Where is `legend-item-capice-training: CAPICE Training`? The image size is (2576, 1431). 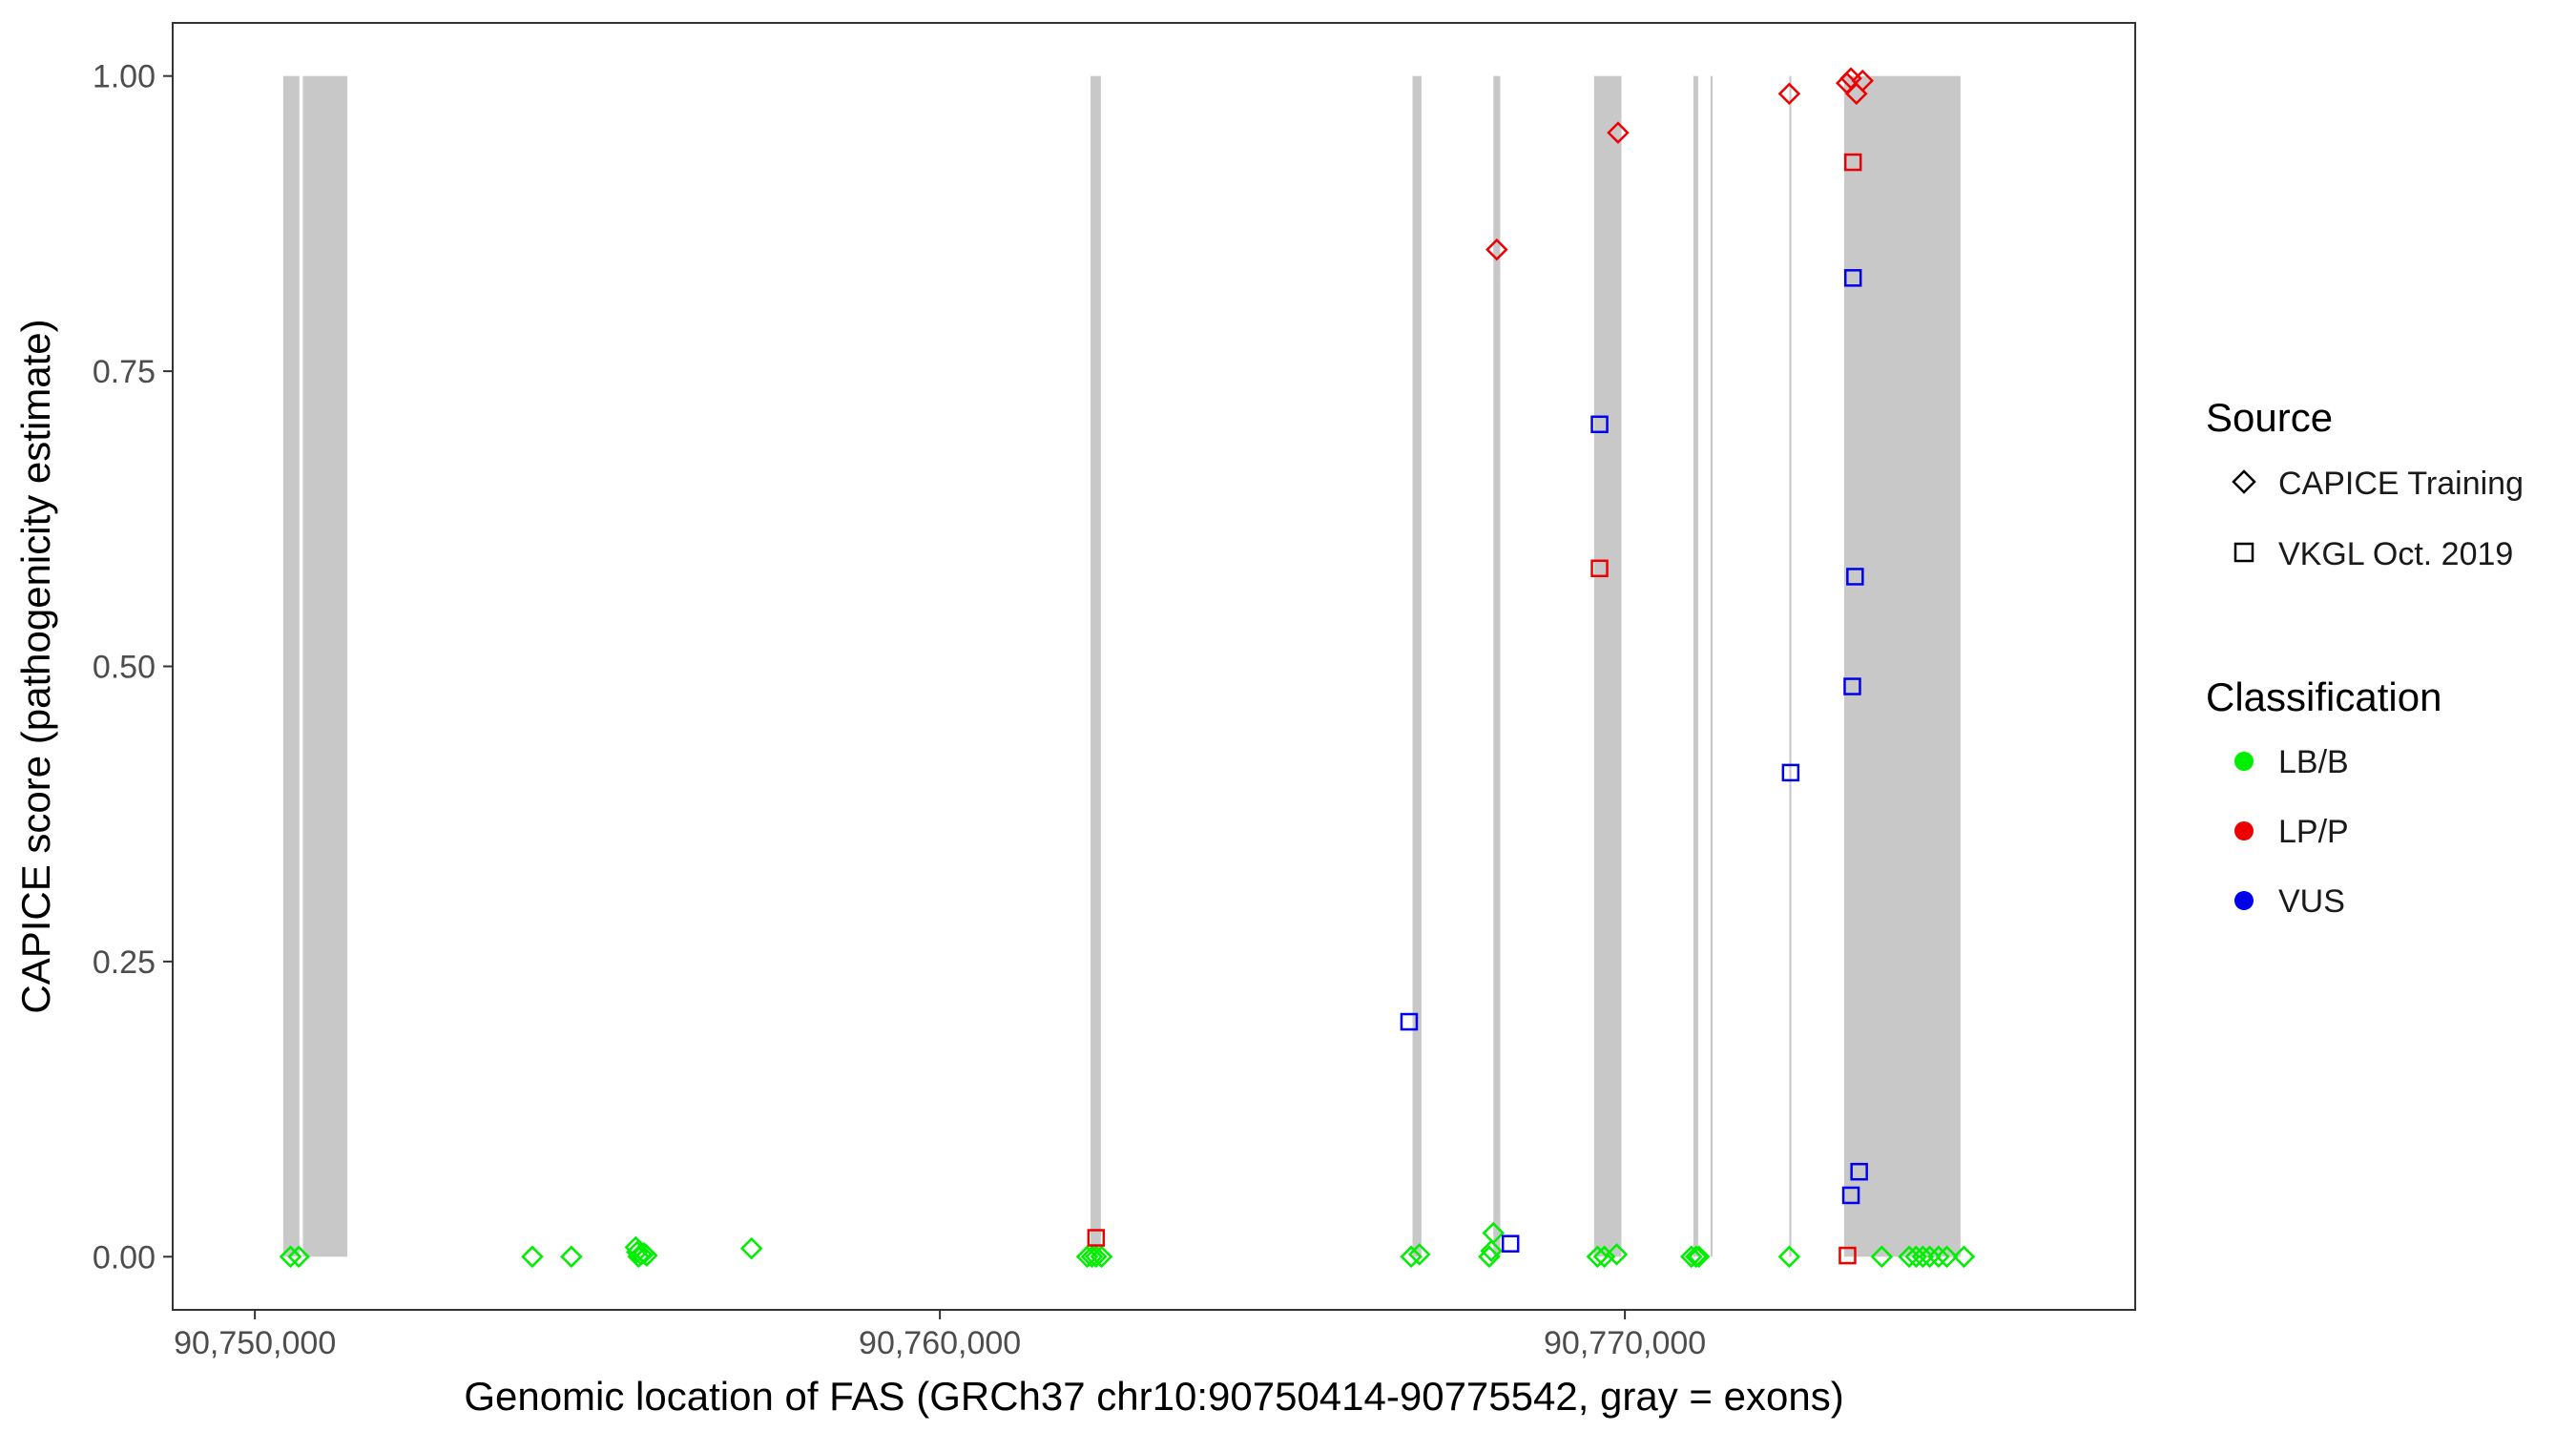 legend-item-capice-training: CAPICE Training is located at coordinates (2378, 484).